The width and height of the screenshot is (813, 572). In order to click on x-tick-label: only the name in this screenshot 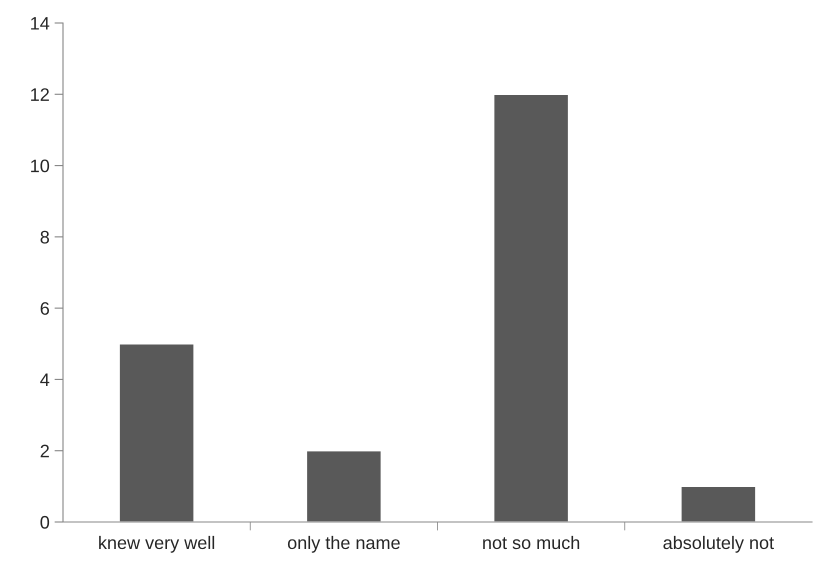, I will do `click(344, 544)`.